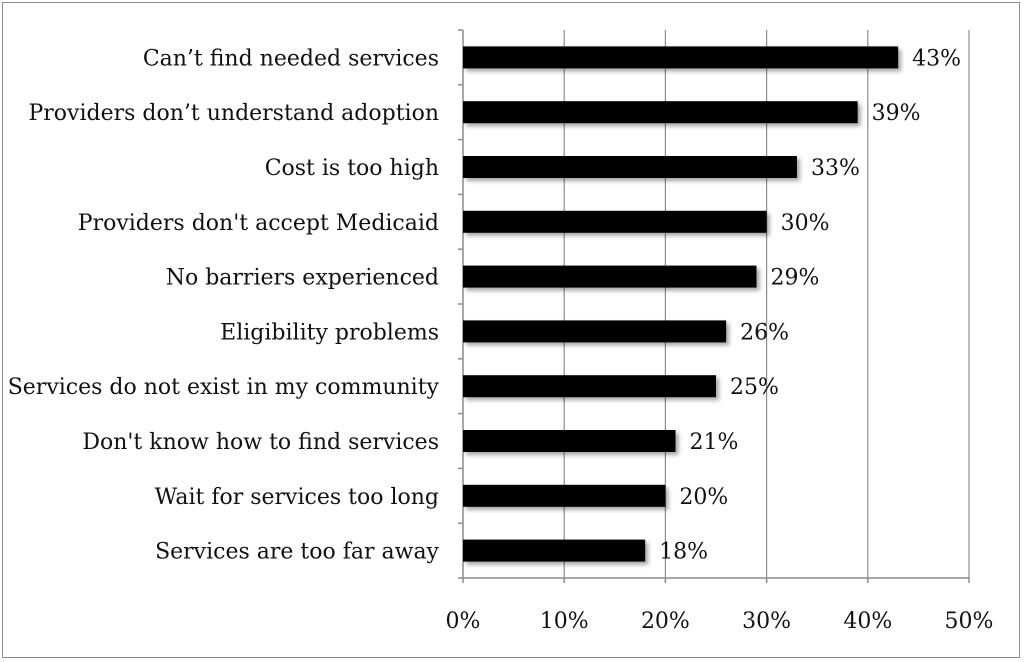  Describe the element at coordinates (224, 387) in the screenshot. I see `category-label: Services do not exist in my community` at that location.